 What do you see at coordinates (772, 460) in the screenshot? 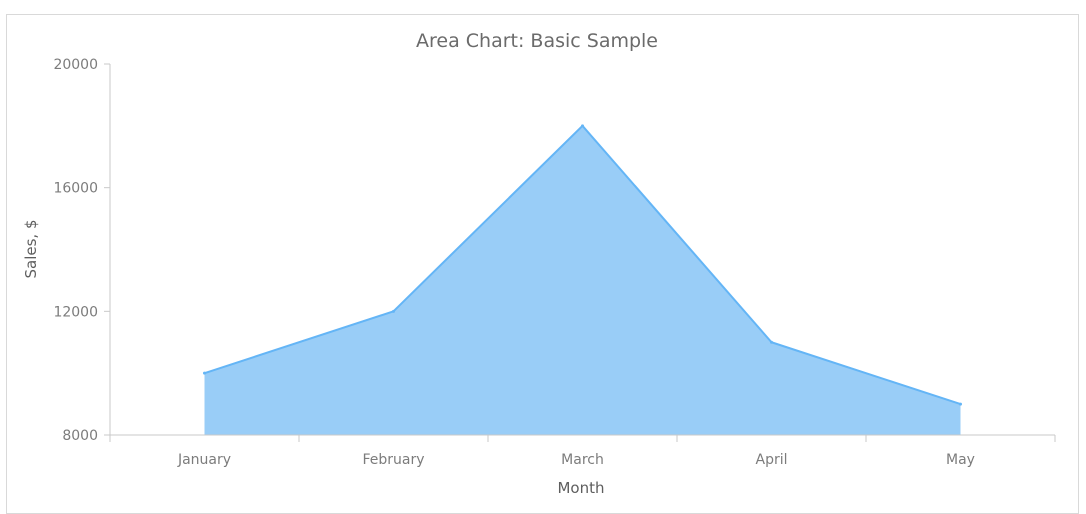
I see `x-tick-label: April` at bounding box center [772, 460].